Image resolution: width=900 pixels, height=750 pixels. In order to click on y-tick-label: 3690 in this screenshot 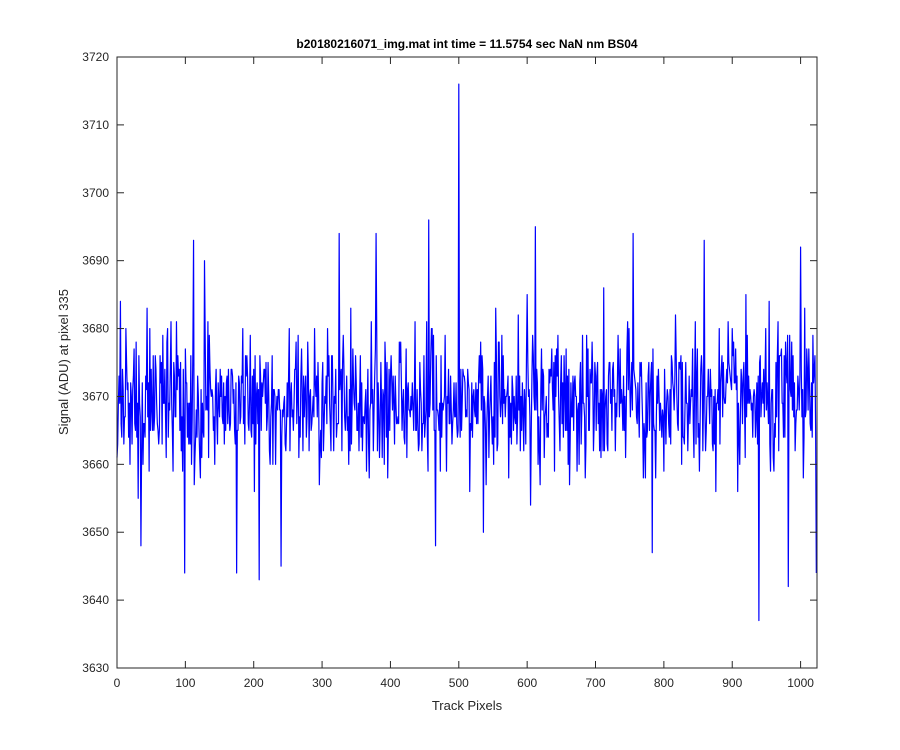, I will do `click(95, 261)`.